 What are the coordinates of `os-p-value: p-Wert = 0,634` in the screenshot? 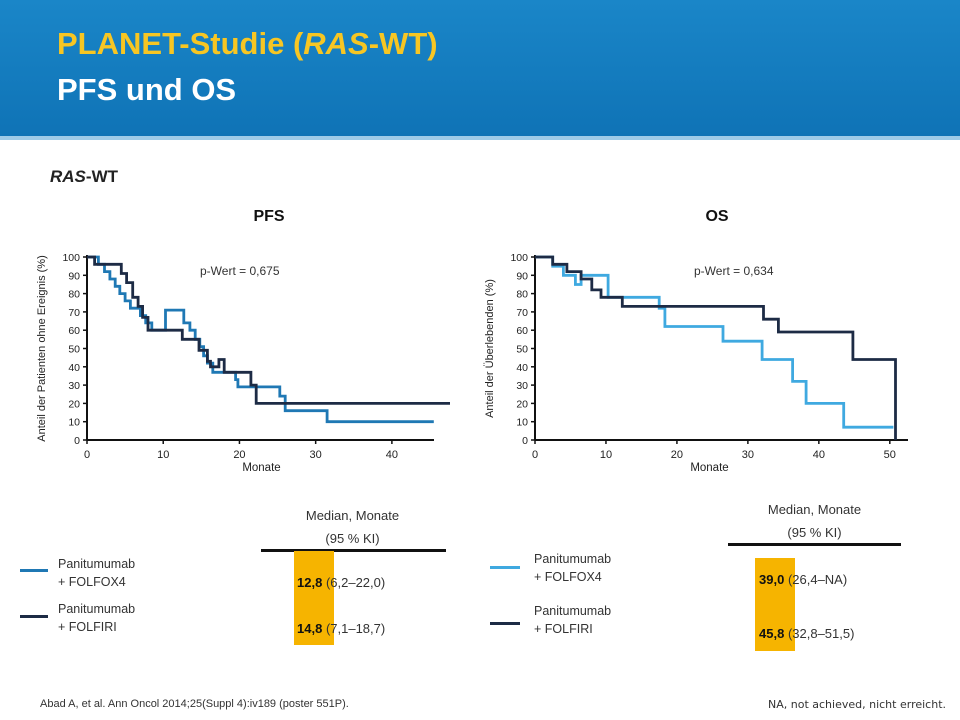 It's located at (734, 271).